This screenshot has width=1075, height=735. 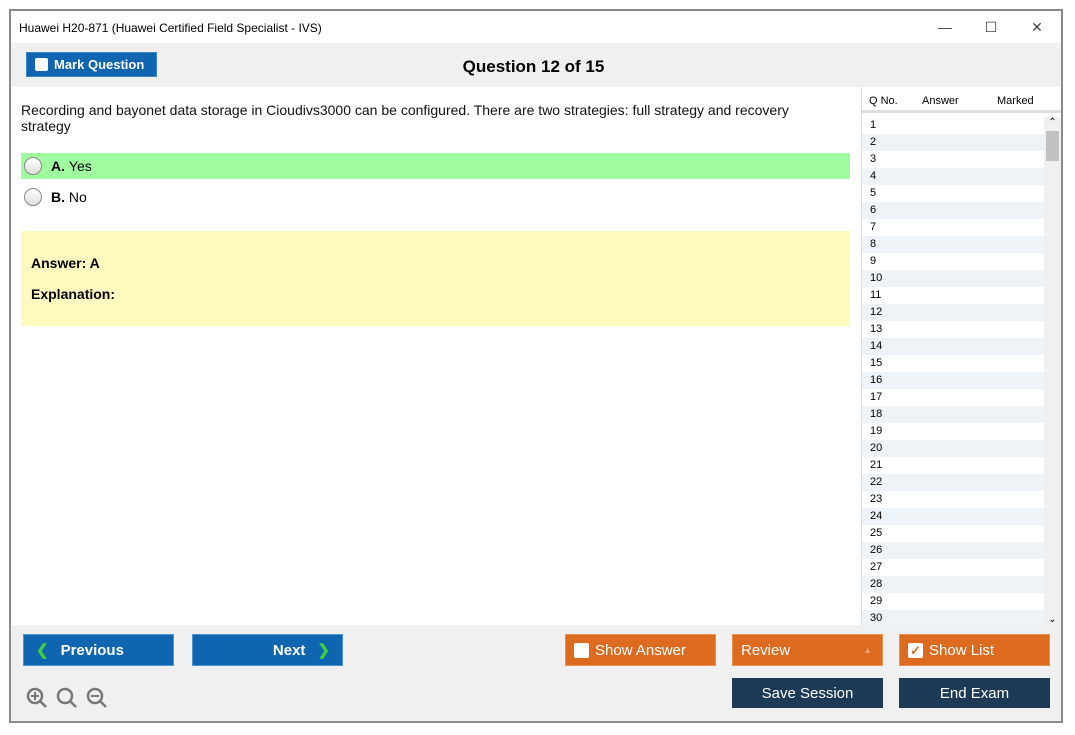 I want to click on list-row: 25, so click(x=876, y=533).